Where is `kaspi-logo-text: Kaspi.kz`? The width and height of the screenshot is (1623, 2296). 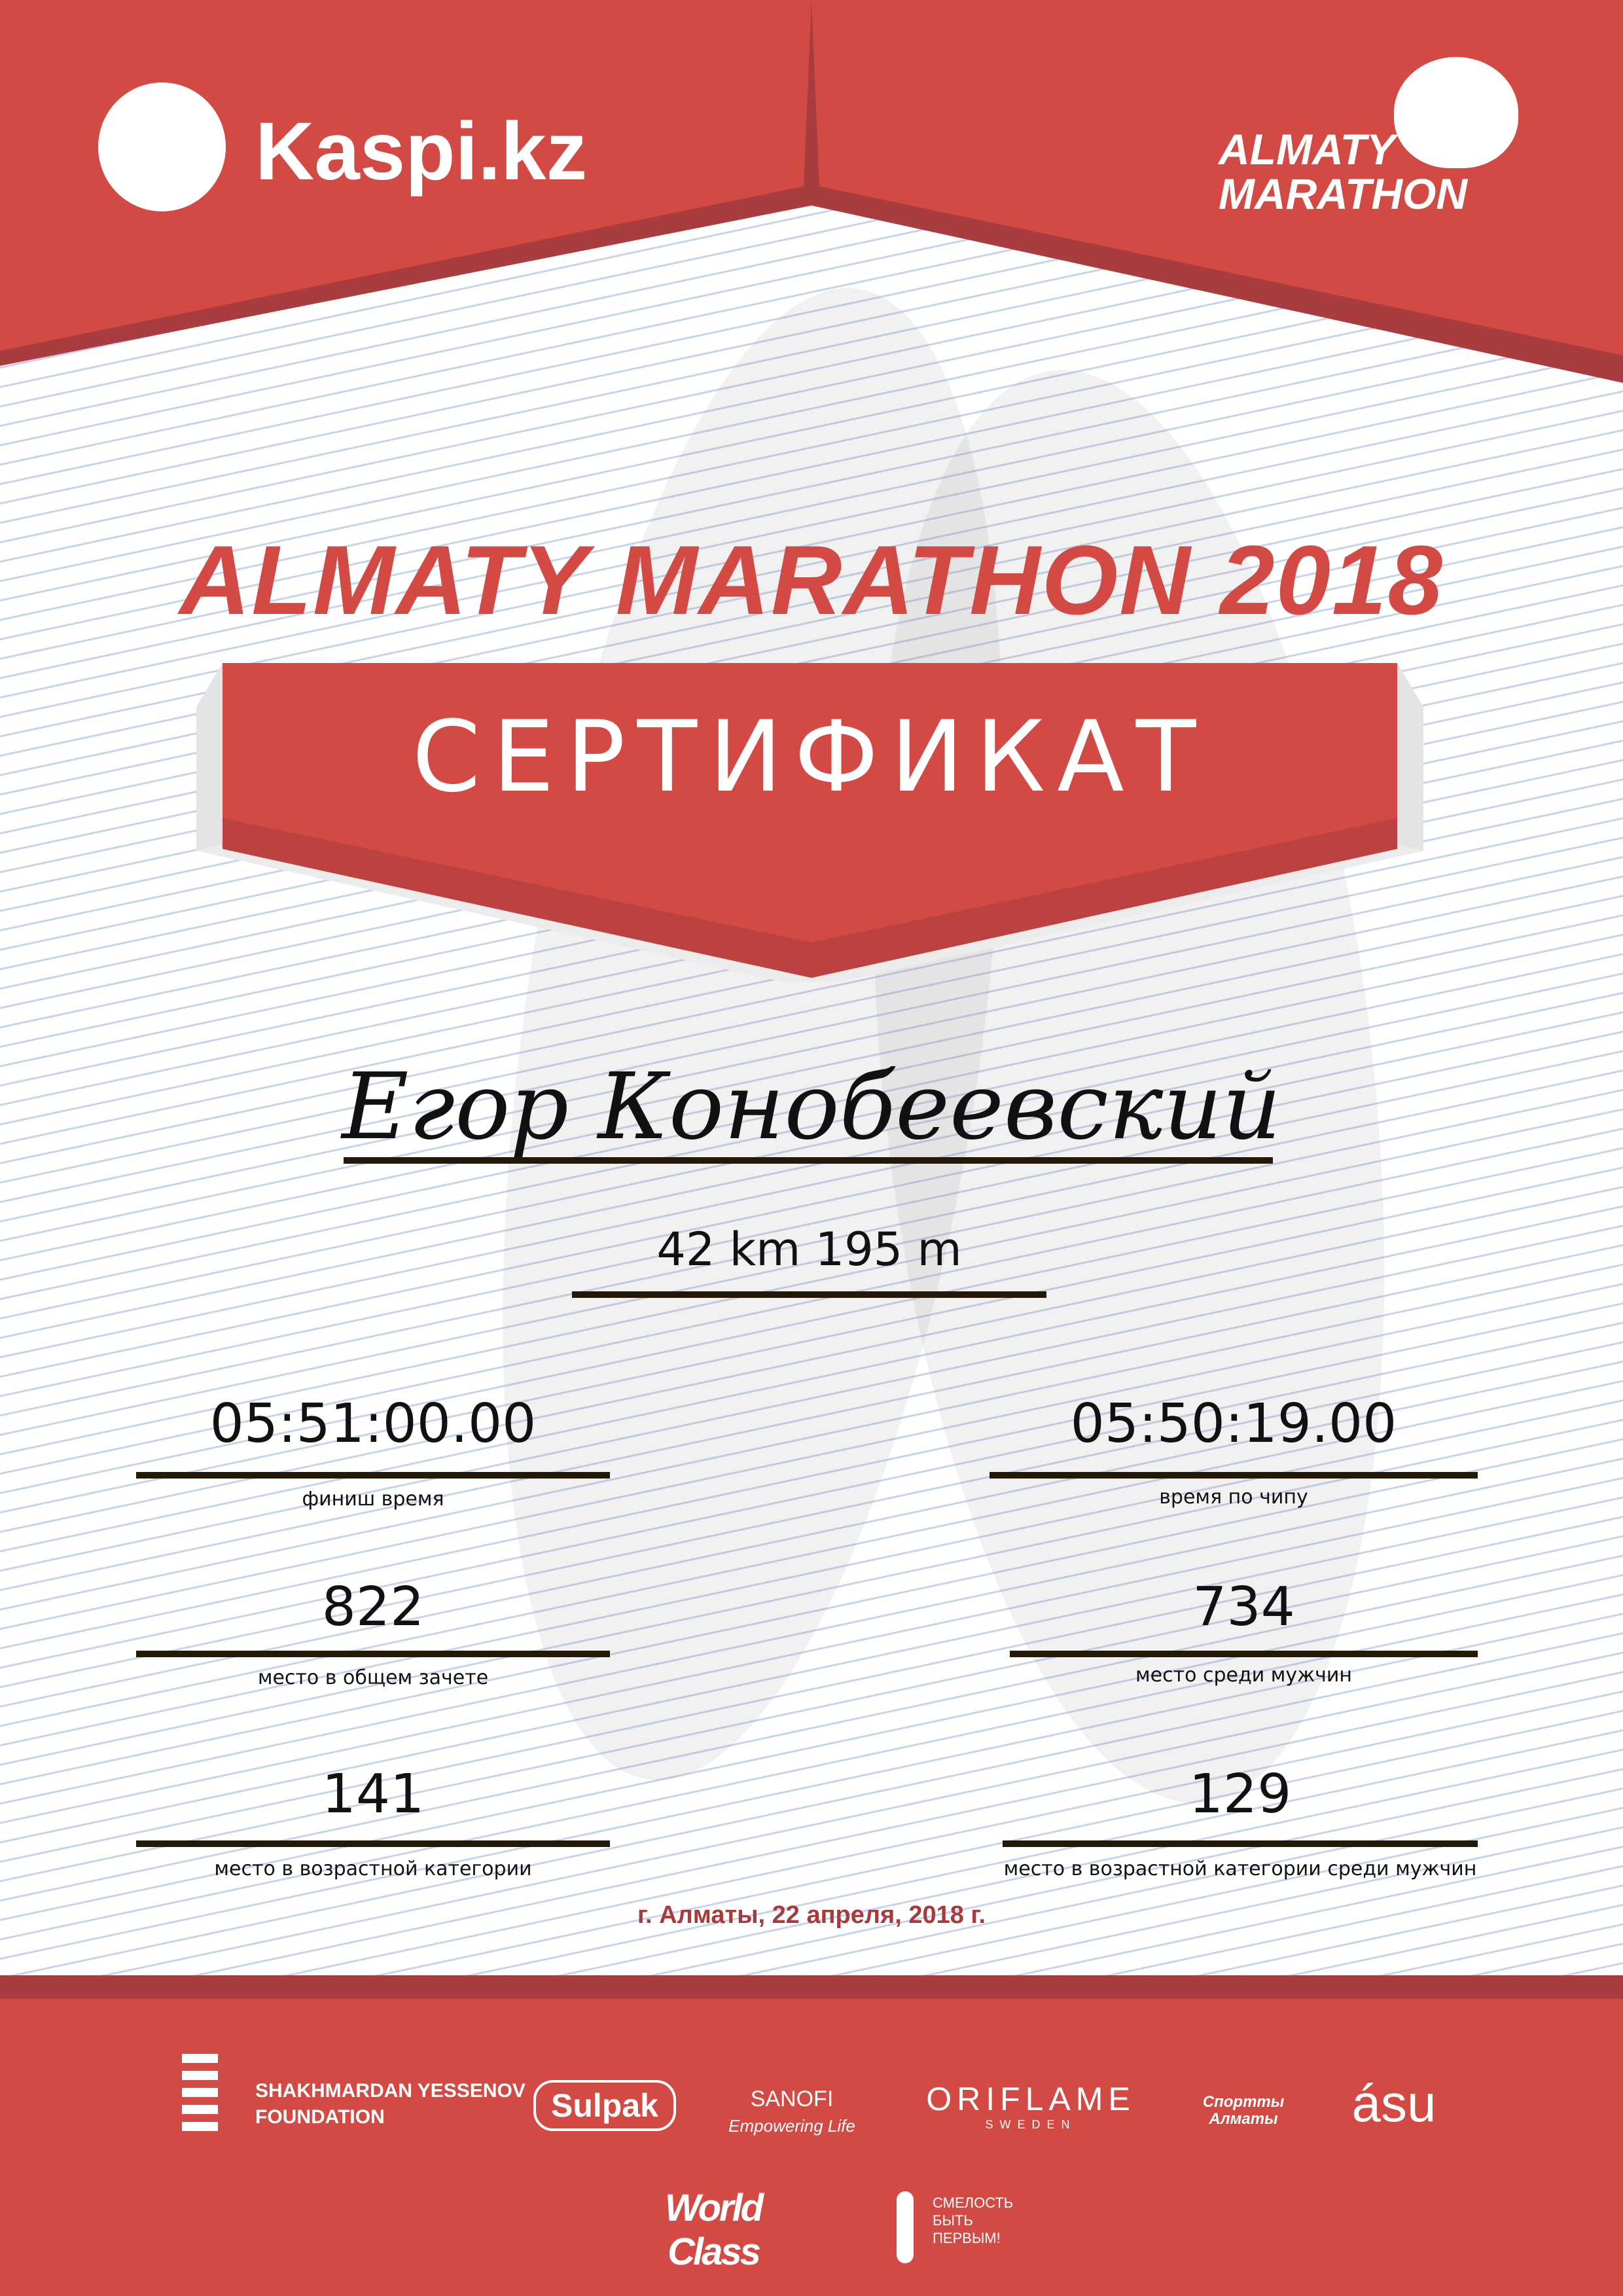 kaspi-logo-text: Kaspi.kz is located at coordinates (422, 151).